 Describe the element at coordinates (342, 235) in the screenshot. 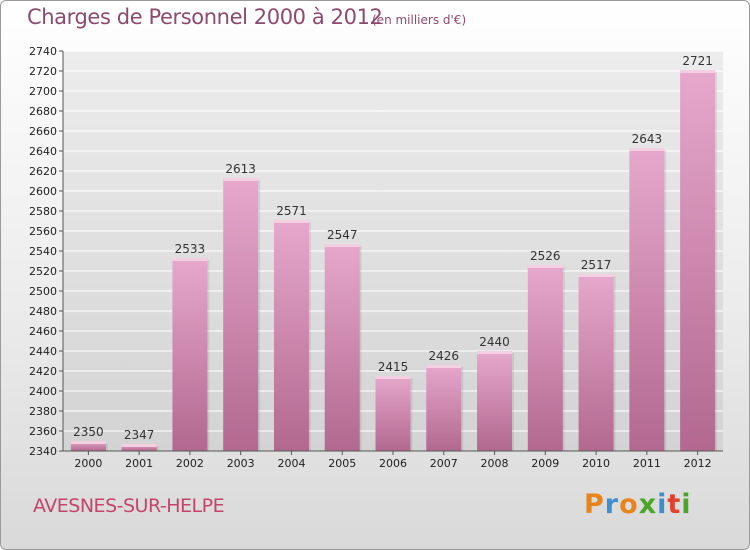

I see `data-label: 2547` at that location.